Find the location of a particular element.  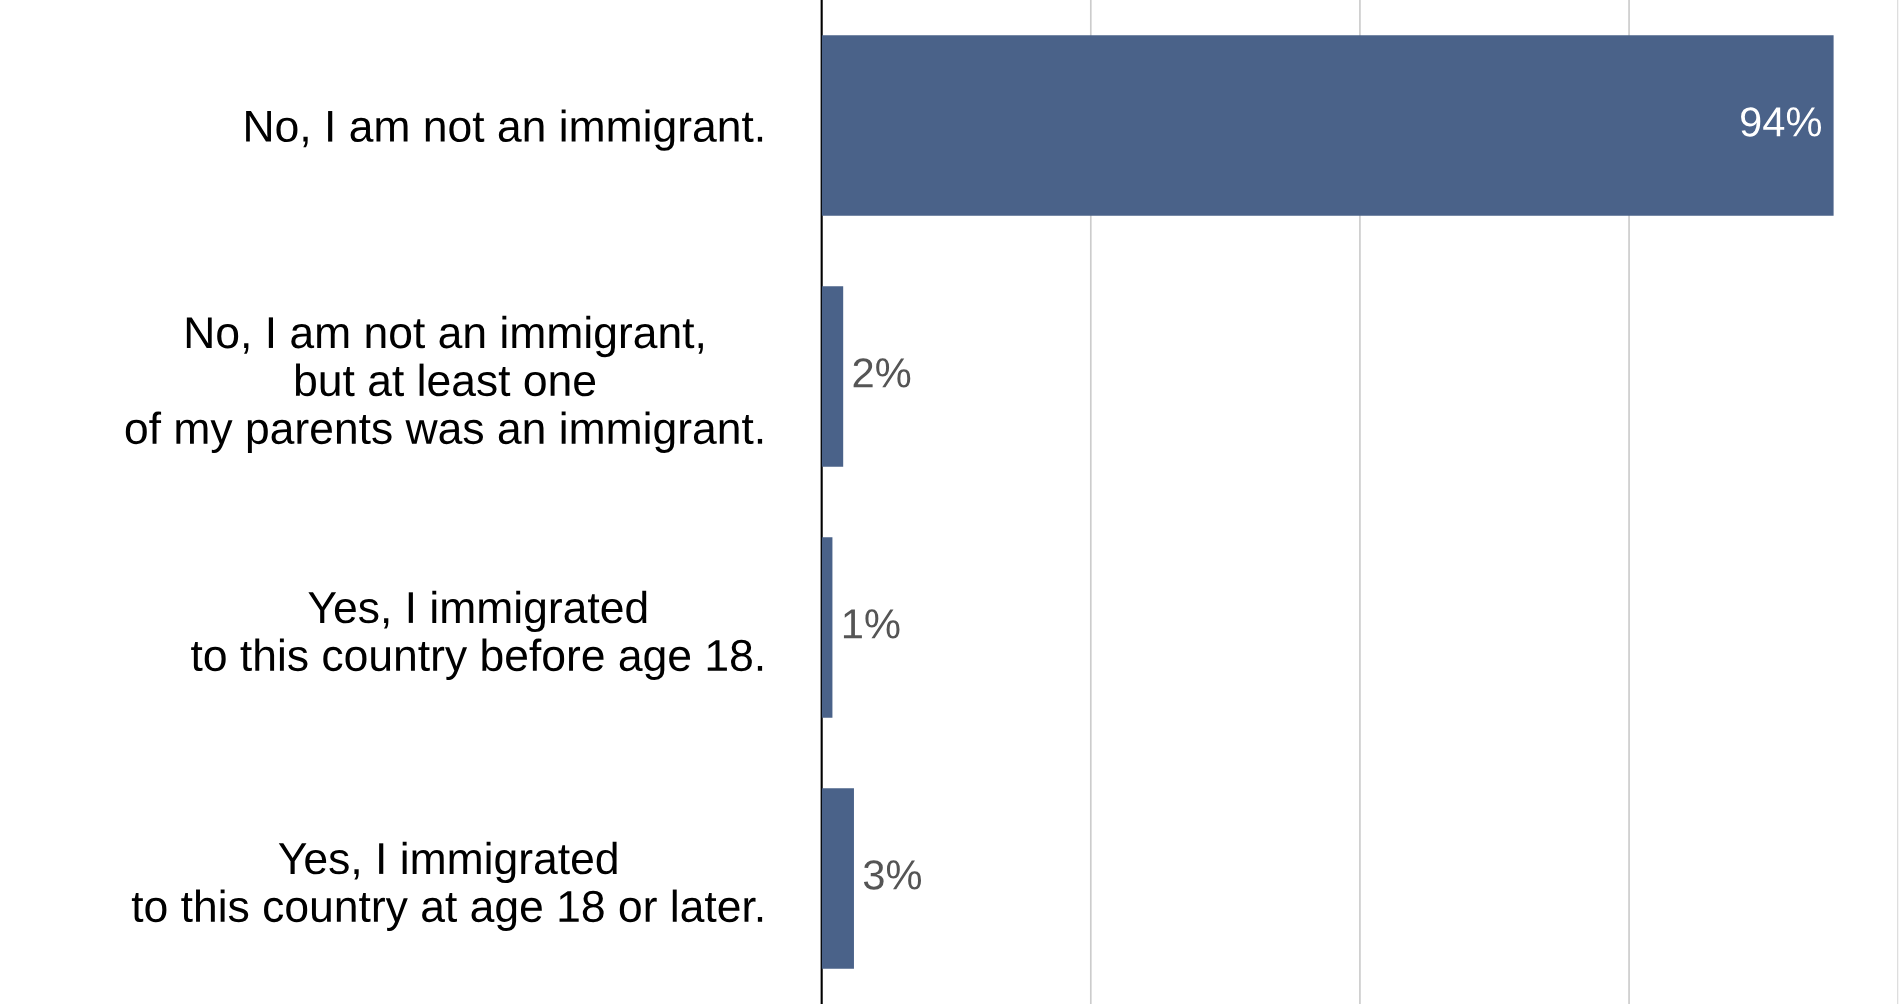

data-label: 3% is located at coordinates (892, 875).